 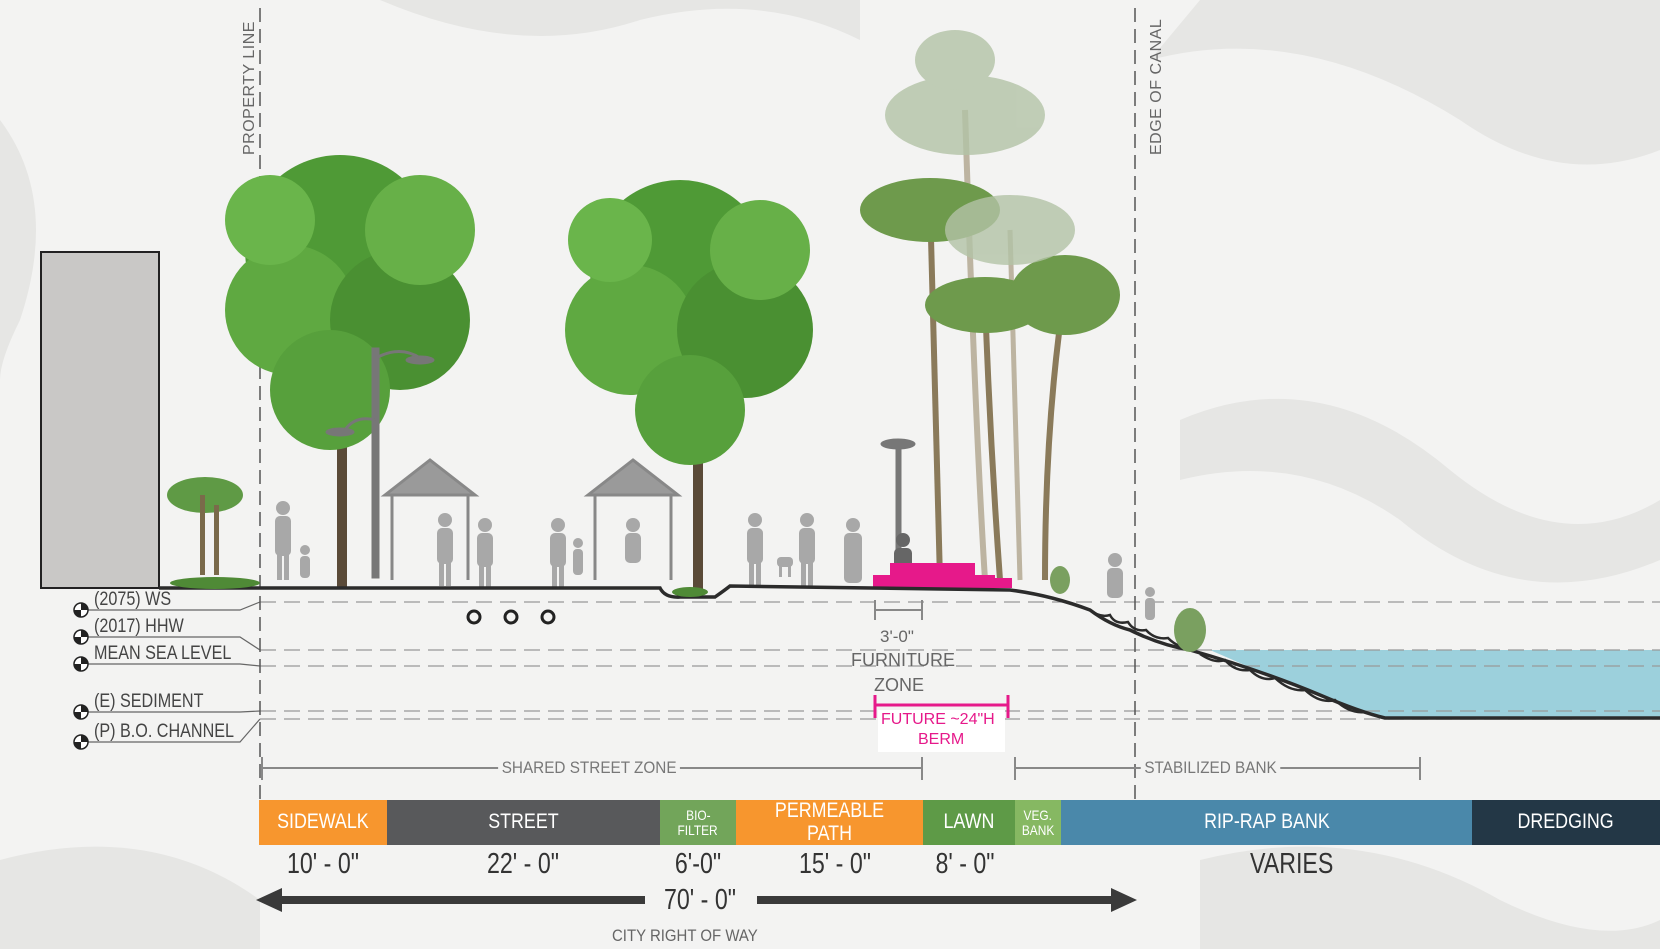 What do you see at coordinates (205, 526) in the screenshot?
I see `small-palm` at bounding box center [205, 526].